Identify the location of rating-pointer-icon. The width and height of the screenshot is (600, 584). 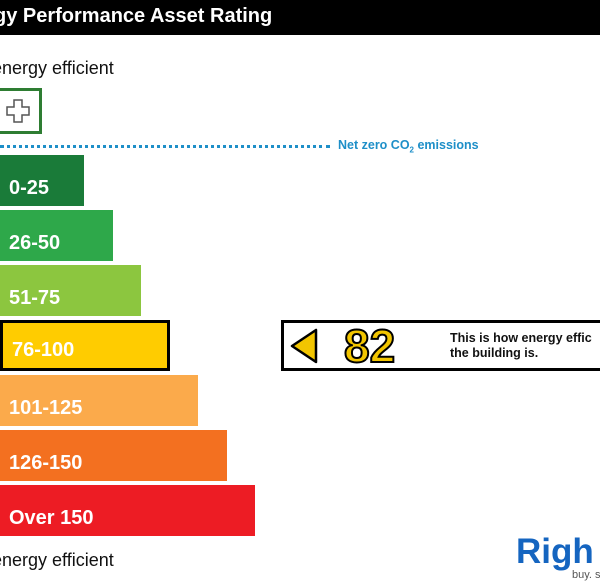
(304, 346).